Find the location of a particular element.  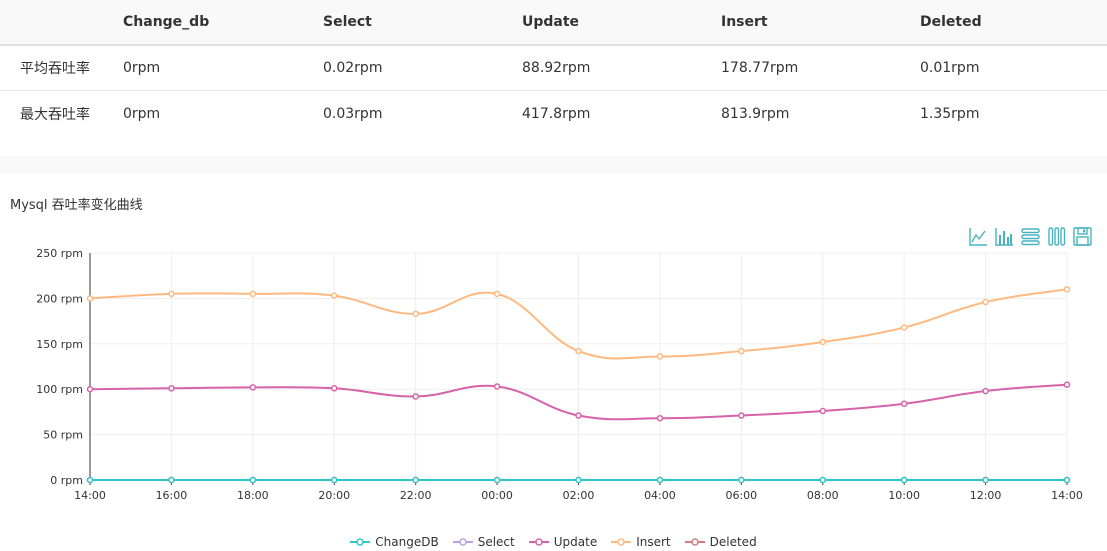

legend-label: Deleted is located at coordinates (733, 542).